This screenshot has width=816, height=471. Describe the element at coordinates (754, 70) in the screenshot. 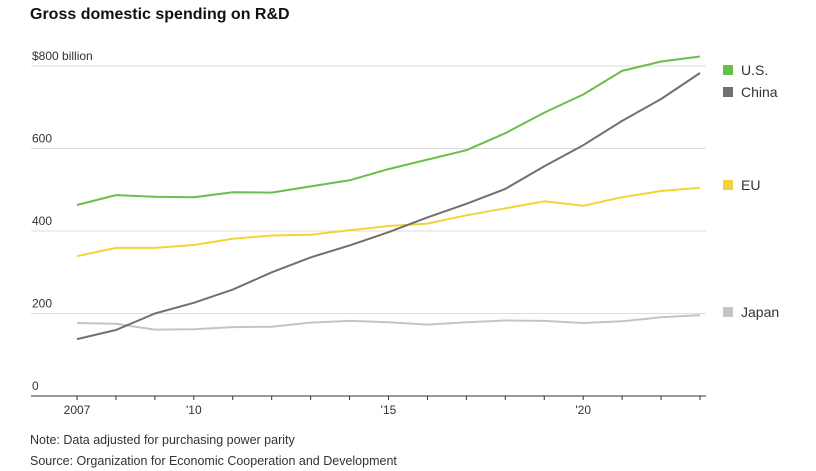

I see `legend-label-us: U.S.` at that location.